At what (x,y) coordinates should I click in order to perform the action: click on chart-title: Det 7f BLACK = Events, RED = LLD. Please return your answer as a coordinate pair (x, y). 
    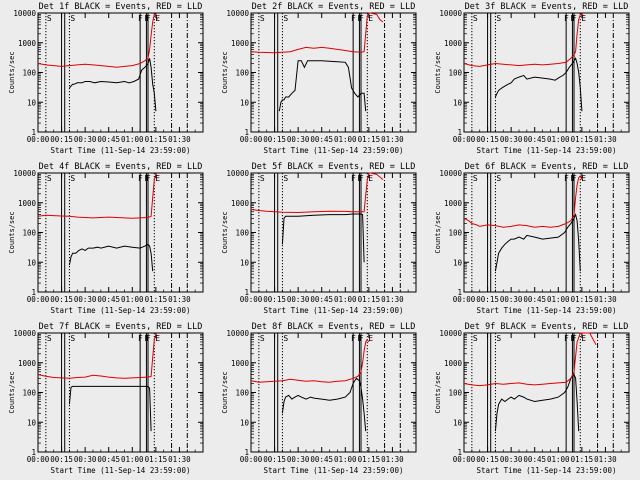
    Looking at the image, I should click on (121, 327).